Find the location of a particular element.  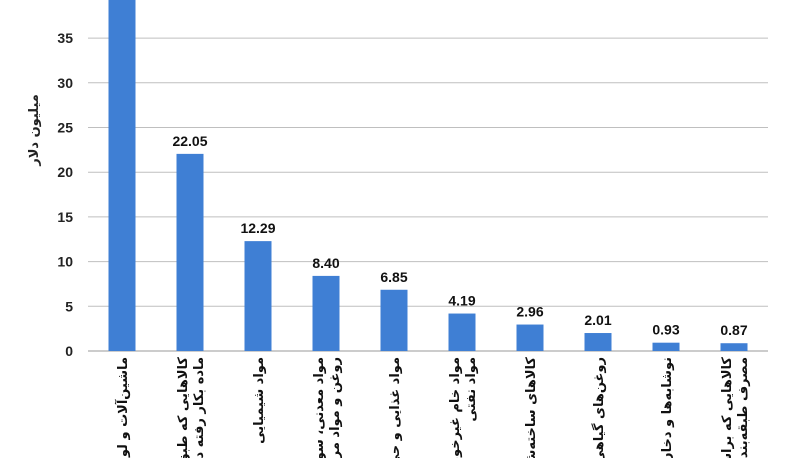

category-label-line: کالاهایی که براس is located at coordinates (727, 407).